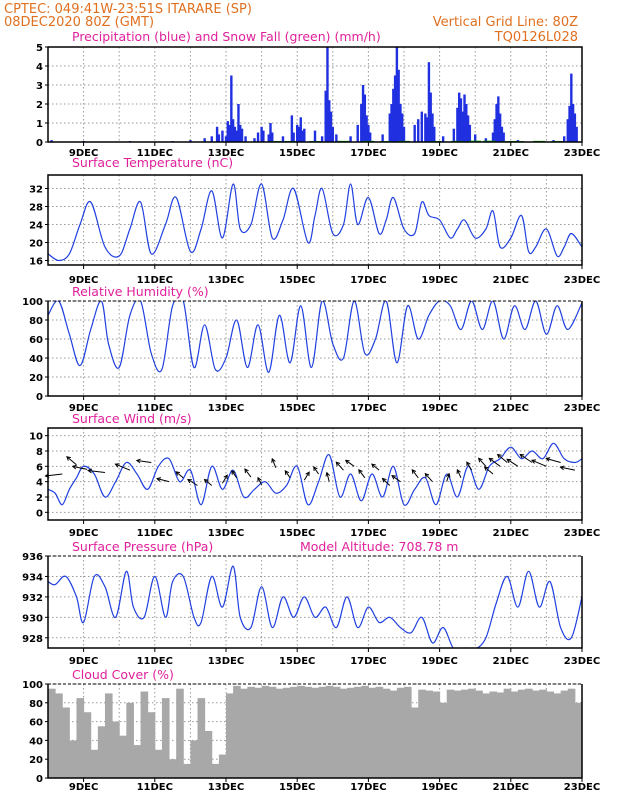 This screenshot has width=618, height=800. Describe the element at coordinates (123, 674) in the screenshot. I see `panel-title: Cloud Cover (%)` at that location.